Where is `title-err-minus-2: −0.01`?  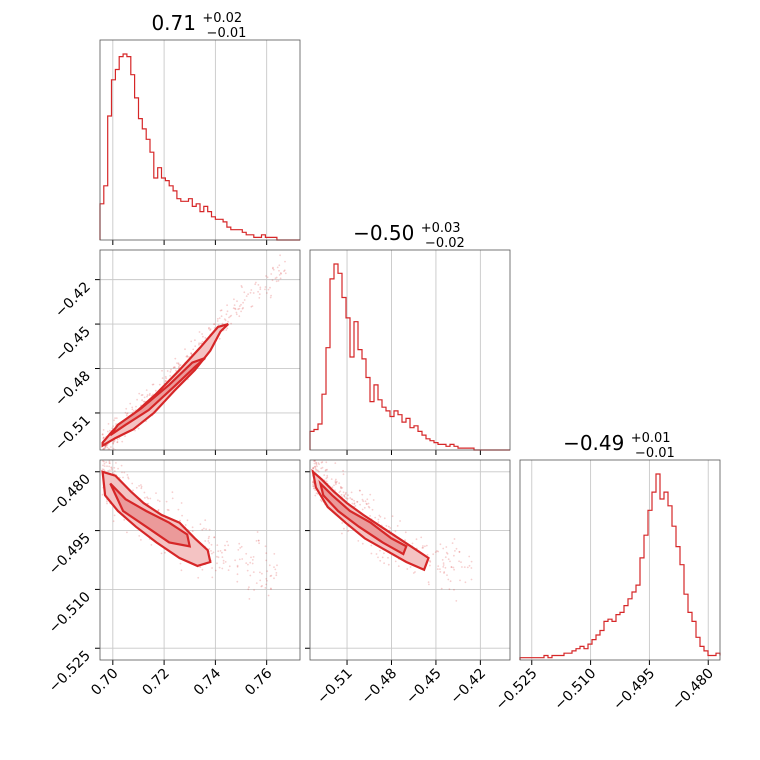
title-err-minus-2: −0.01 is located at coordinates (655, 453).